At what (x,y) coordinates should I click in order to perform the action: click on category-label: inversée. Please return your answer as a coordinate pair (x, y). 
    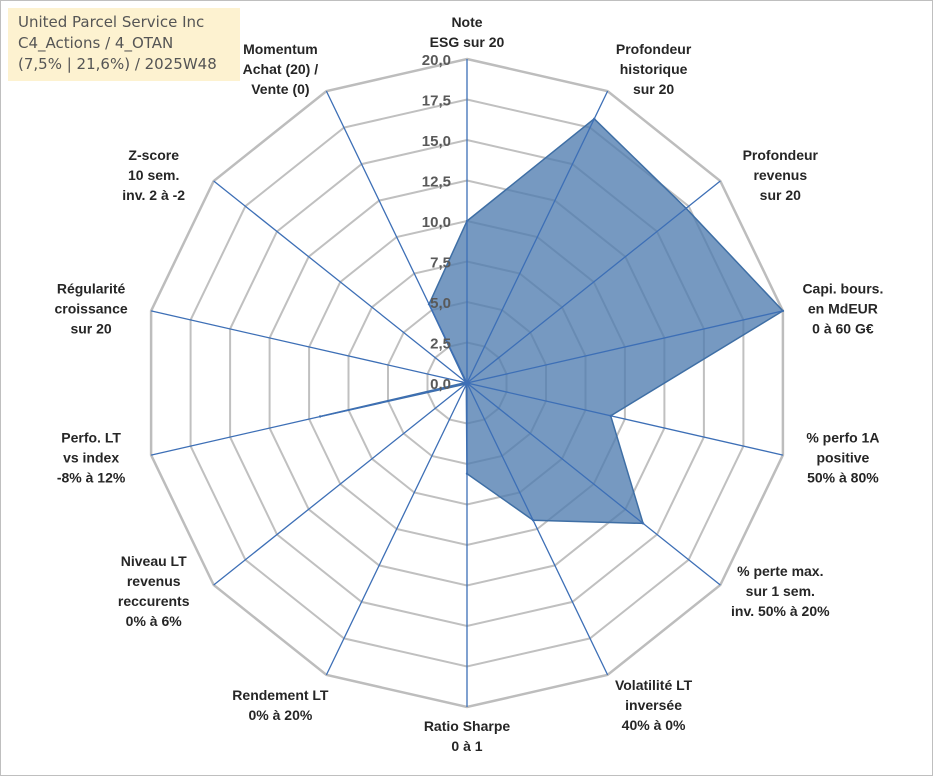
    Looking at the image, I should click on (653, 705).